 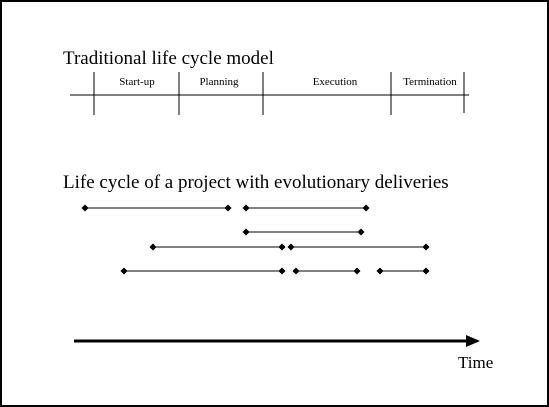 What do you see at coordinates (255, 239) in the screenshot?
I see `evolutionary-segments` at bounding box center [255, 239].